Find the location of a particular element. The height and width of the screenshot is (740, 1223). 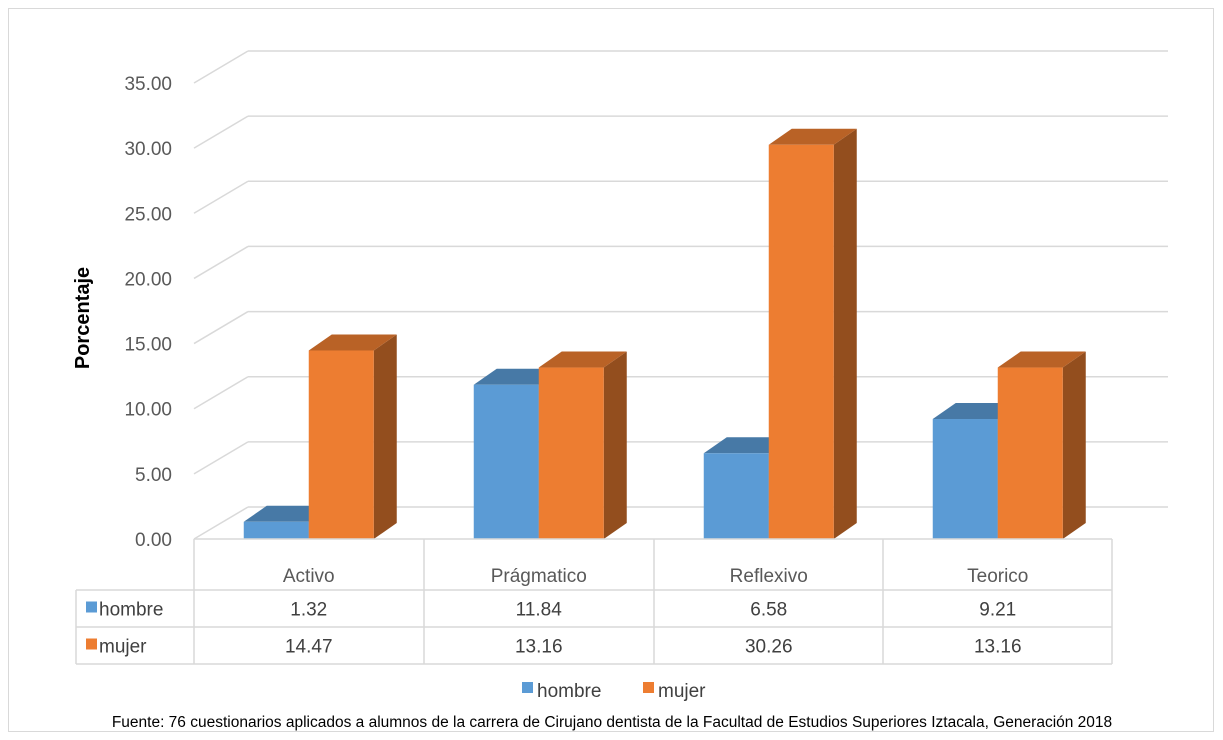

legend-key-hombre is located at coordinates (527, 687).